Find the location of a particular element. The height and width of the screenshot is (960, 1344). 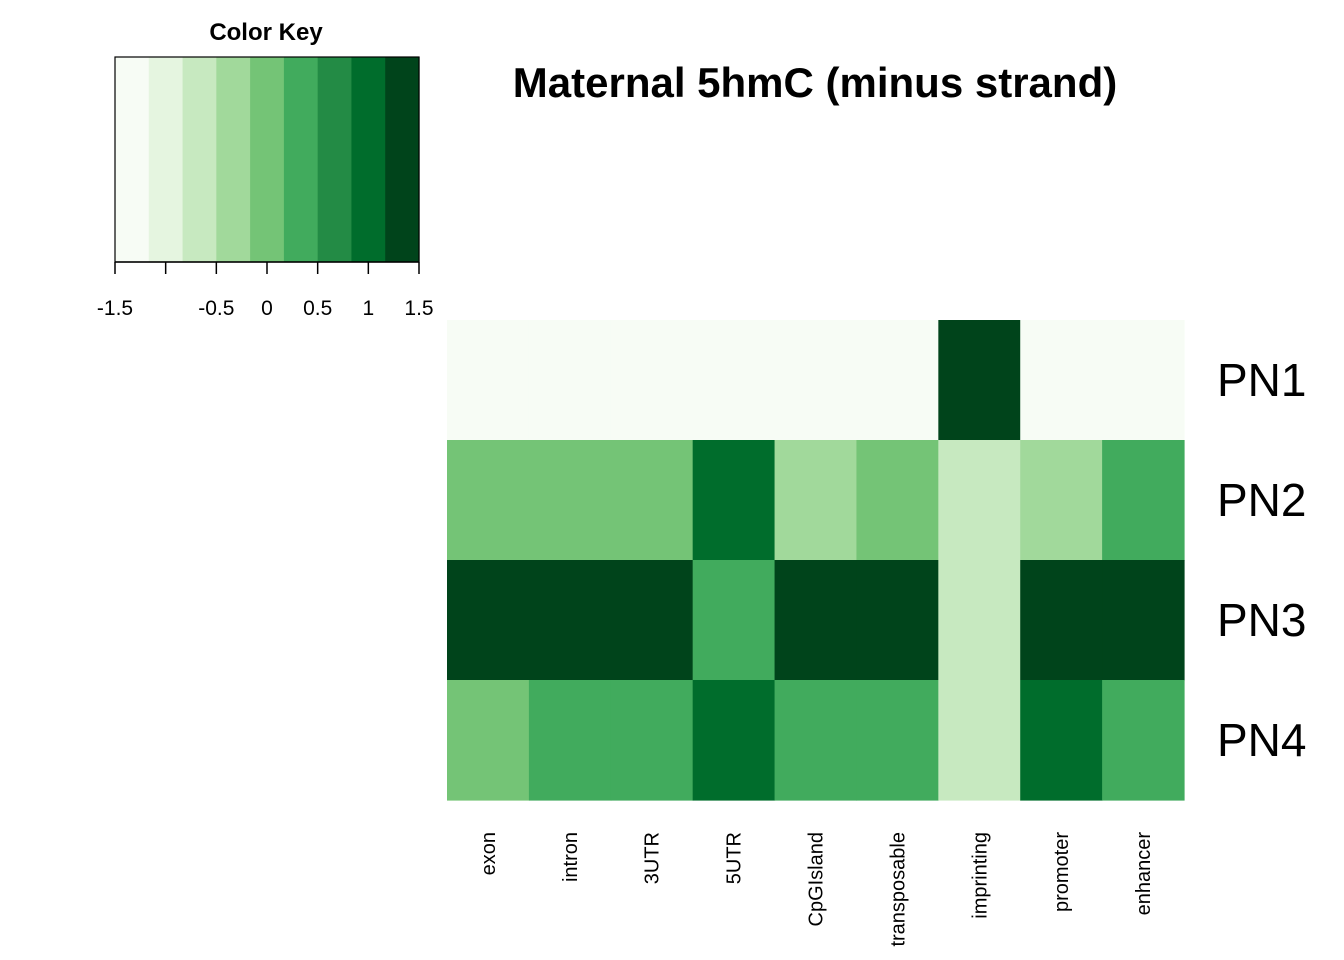

chart-title: Maternal 5hmC (minus strand) is located at coordinates (815, 82).